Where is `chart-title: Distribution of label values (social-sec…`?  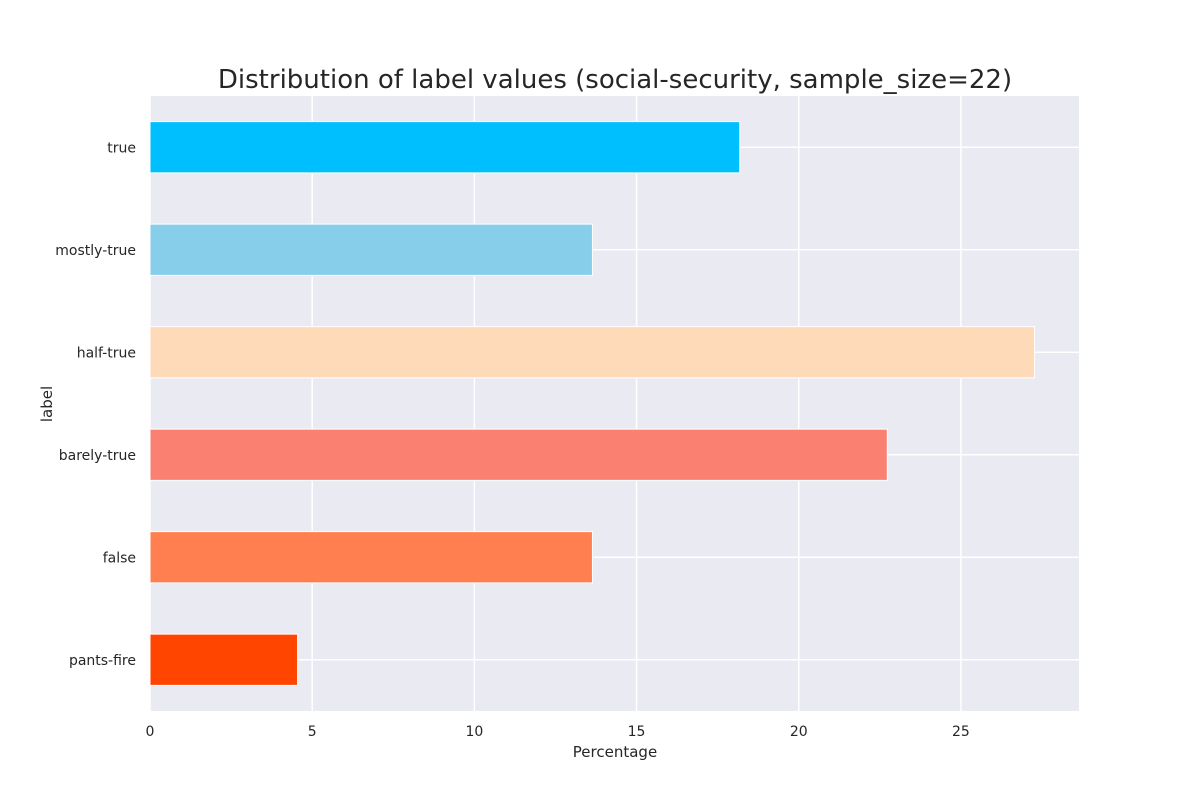
chart-title: Distribution of label values (social-sec… is located at coordinates (615, 80).